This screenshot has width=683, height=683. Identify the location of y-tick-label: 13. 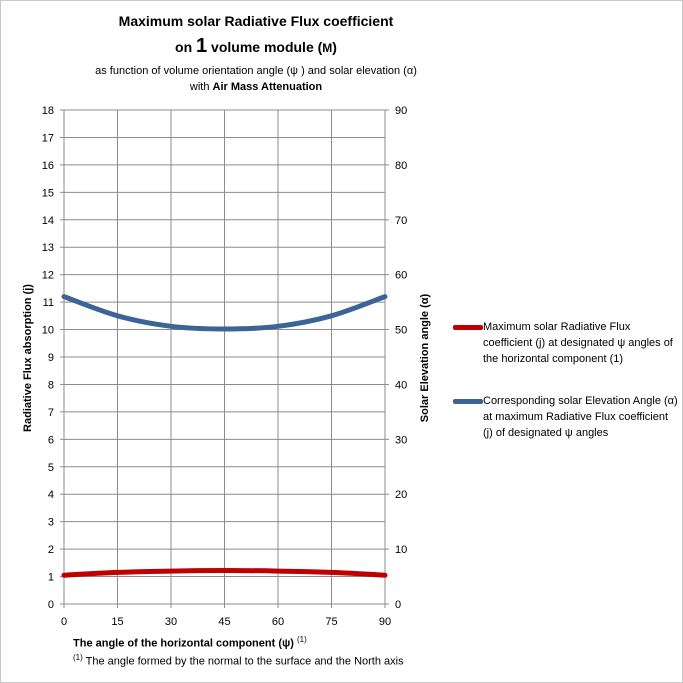
(48, 248).